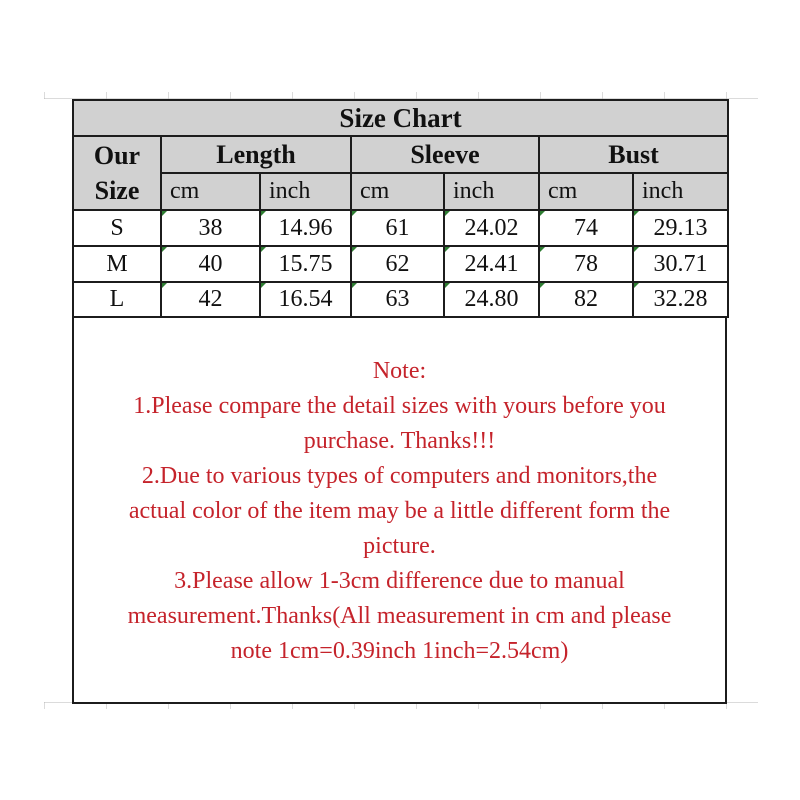 The height and width of the screenshot is (800, 800). What do you see at coordinates (491, 191) in the screenshot?
I see `unit-header-sleeve-inch: inch` at bounding box center [491, 191].